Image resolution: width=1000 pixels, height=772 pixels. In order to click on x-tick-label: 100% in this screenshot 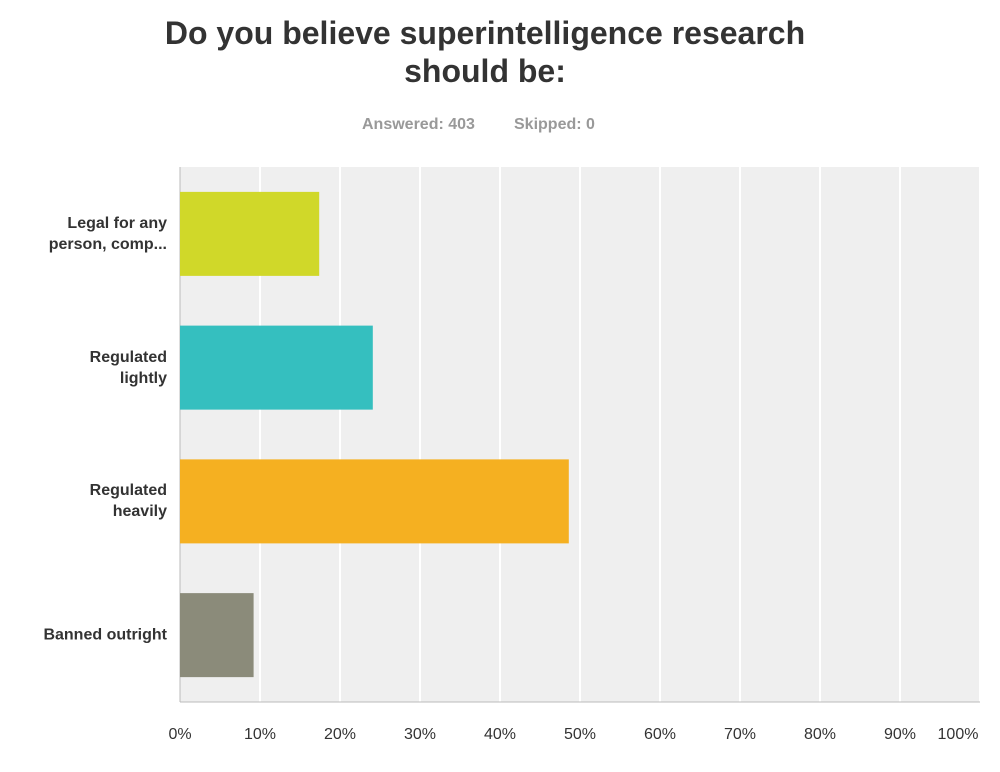, I will do `click(958, 734)`.